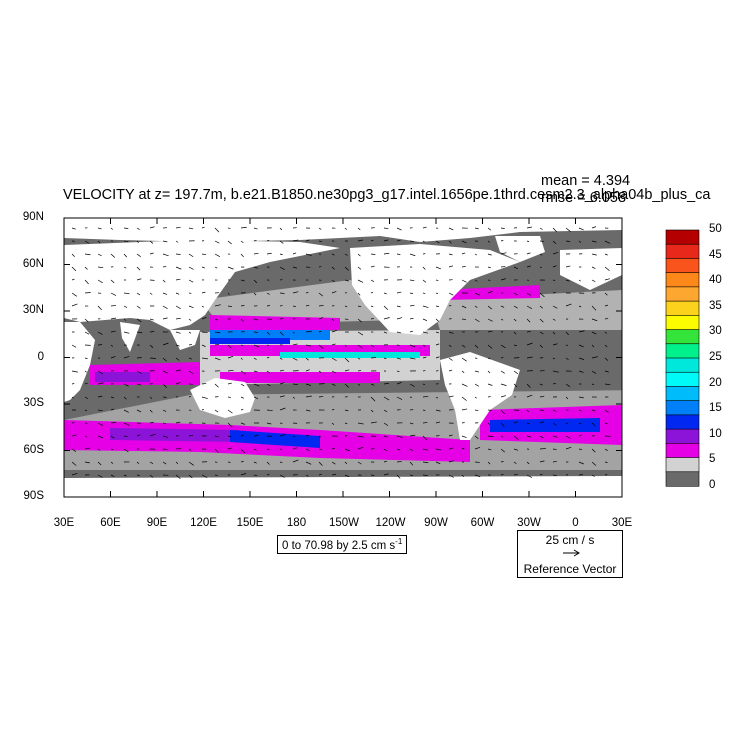 The width and height of the screenshot is (753, 753). I want to click on longitude-label: 180, so click(296, 523).